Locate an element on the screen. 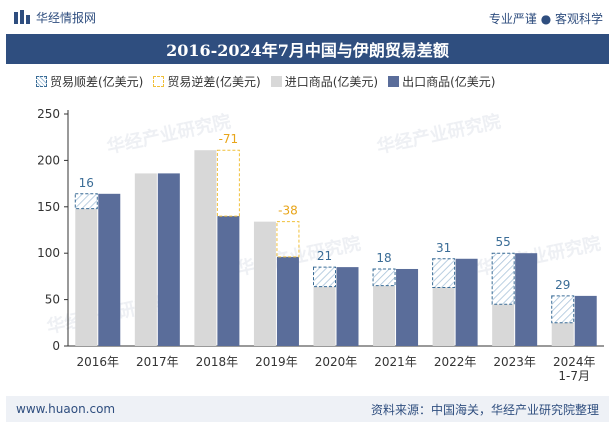 The image size is (615, 427). x-tick-label: 2021年 is located at coordinates (395, 362).